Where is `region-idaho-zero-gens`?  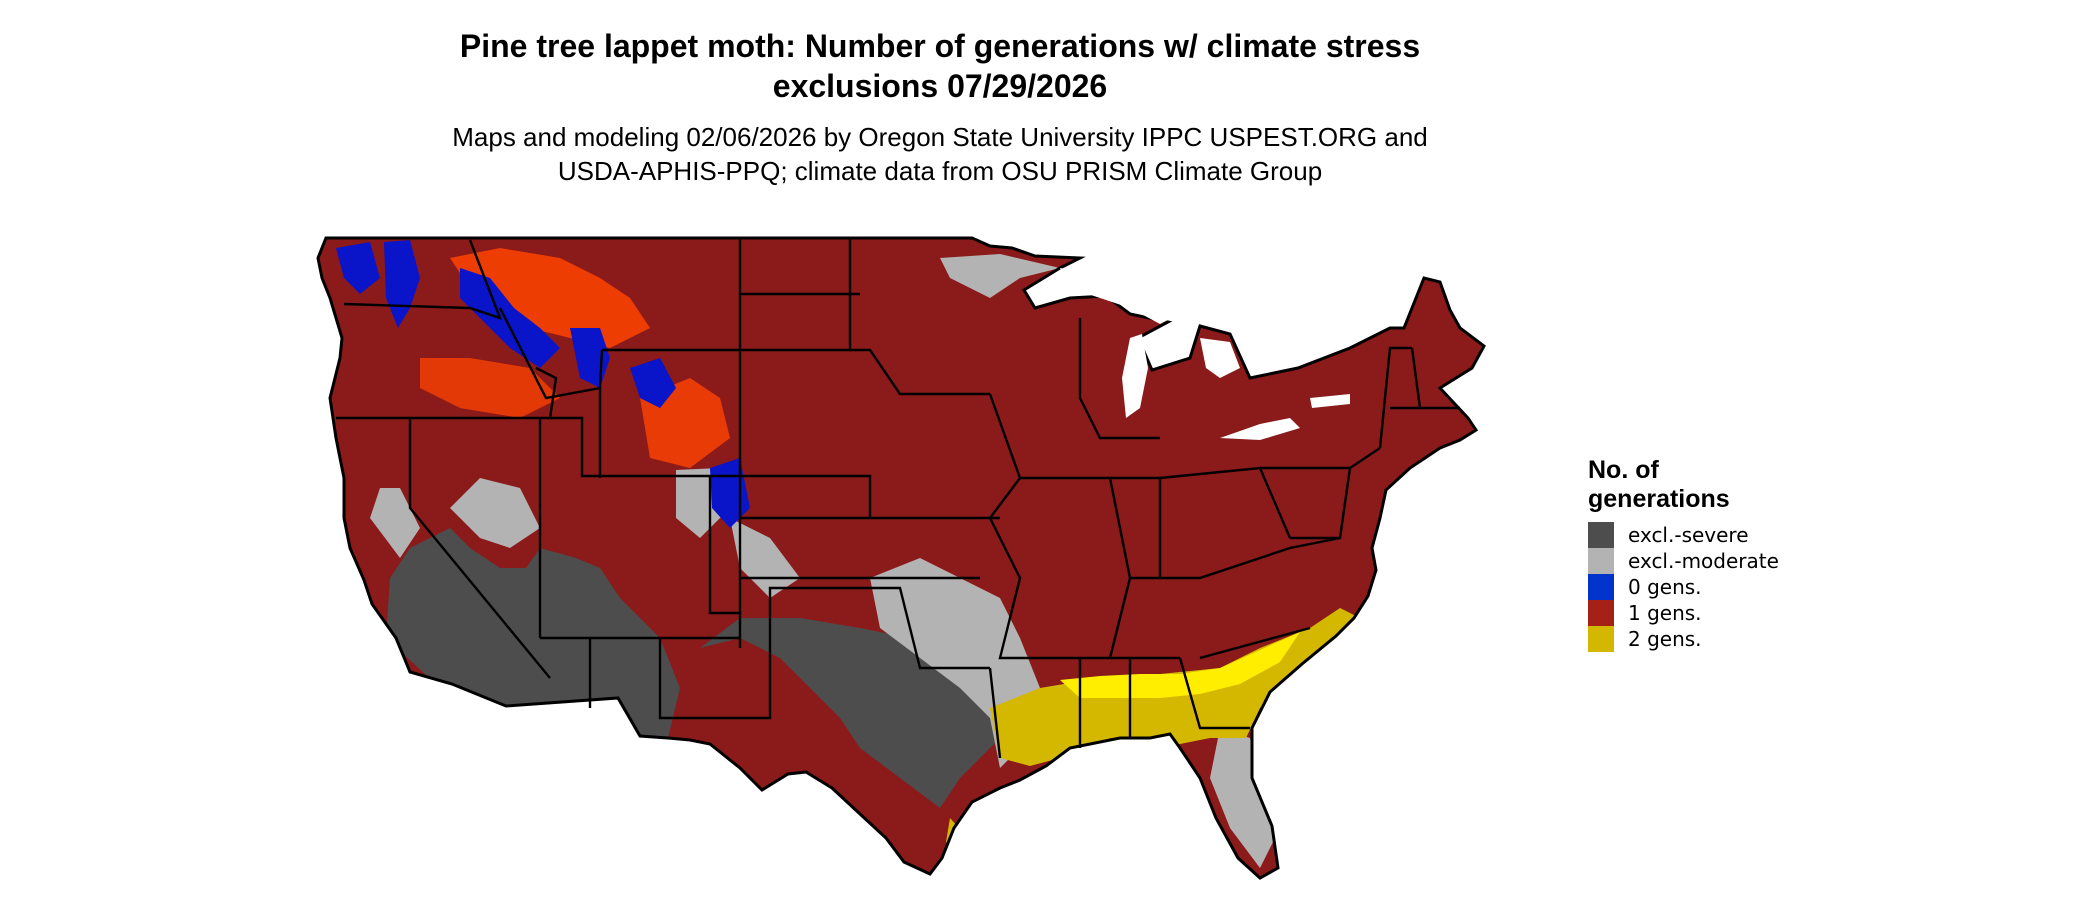
region-idaho-zero-gens is located at coordinates (510, 318).